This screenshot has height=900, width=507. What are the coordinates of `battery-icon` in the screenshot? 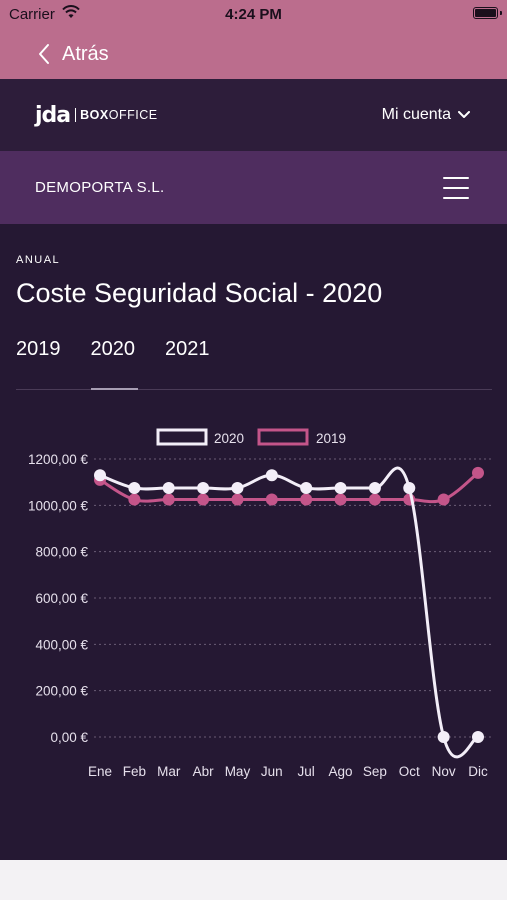 It's located at (485, 13).